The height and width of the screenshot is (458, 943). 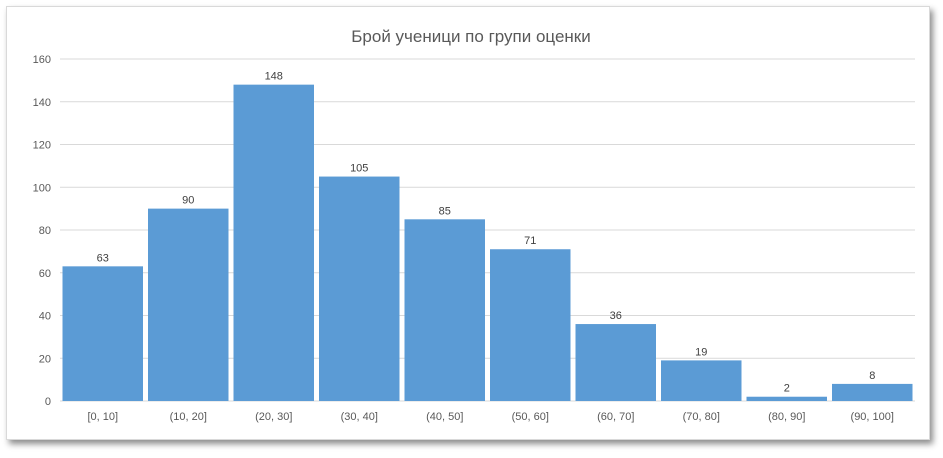 What do you see at coordinates (188, 417) in the screenshot?
I see `x-tick-label: (10, 20]` at bounding box center [188, 417].